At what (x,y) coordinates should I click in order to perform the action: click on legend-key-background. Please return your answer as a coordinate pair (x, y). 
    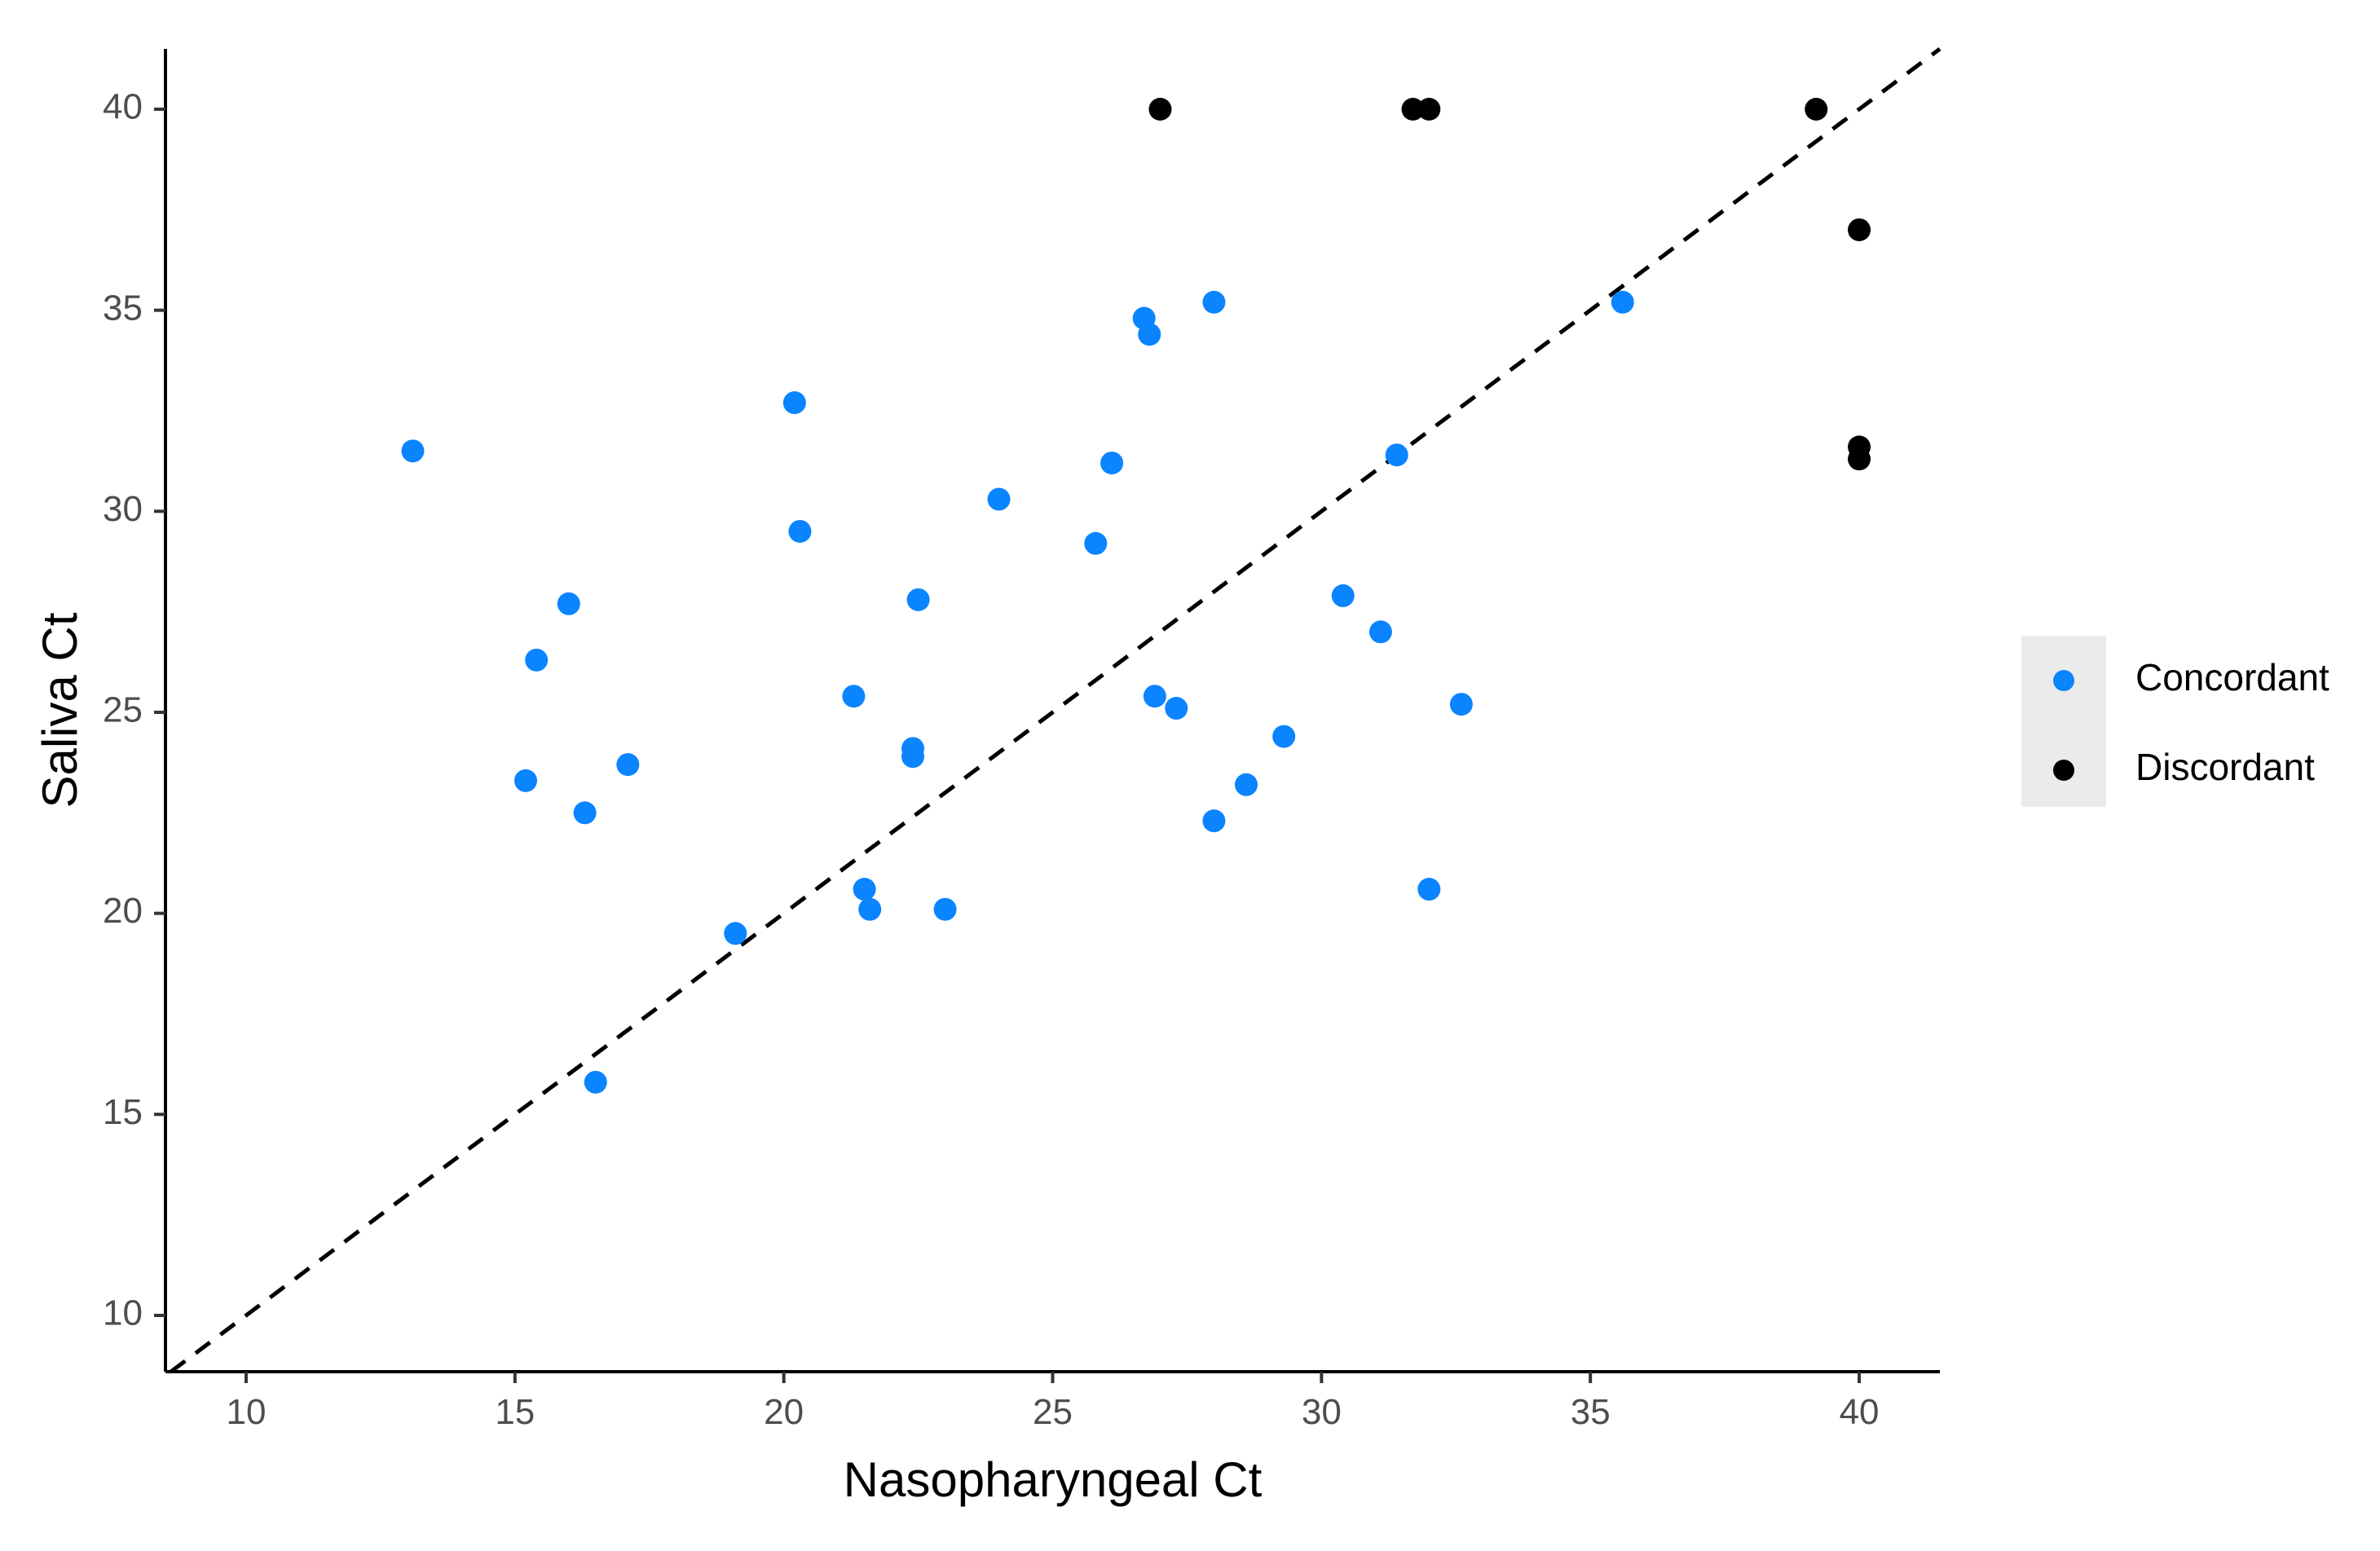
    Looking at the image, I should click on (2064, 721).